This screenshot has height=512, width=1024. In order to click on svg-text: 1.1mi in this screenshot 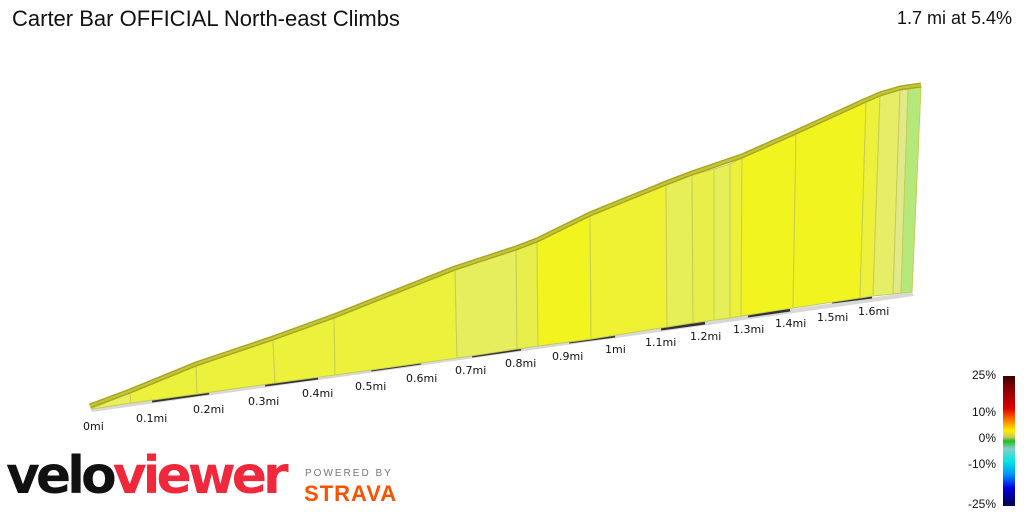, I will do `click(660, 342)`.